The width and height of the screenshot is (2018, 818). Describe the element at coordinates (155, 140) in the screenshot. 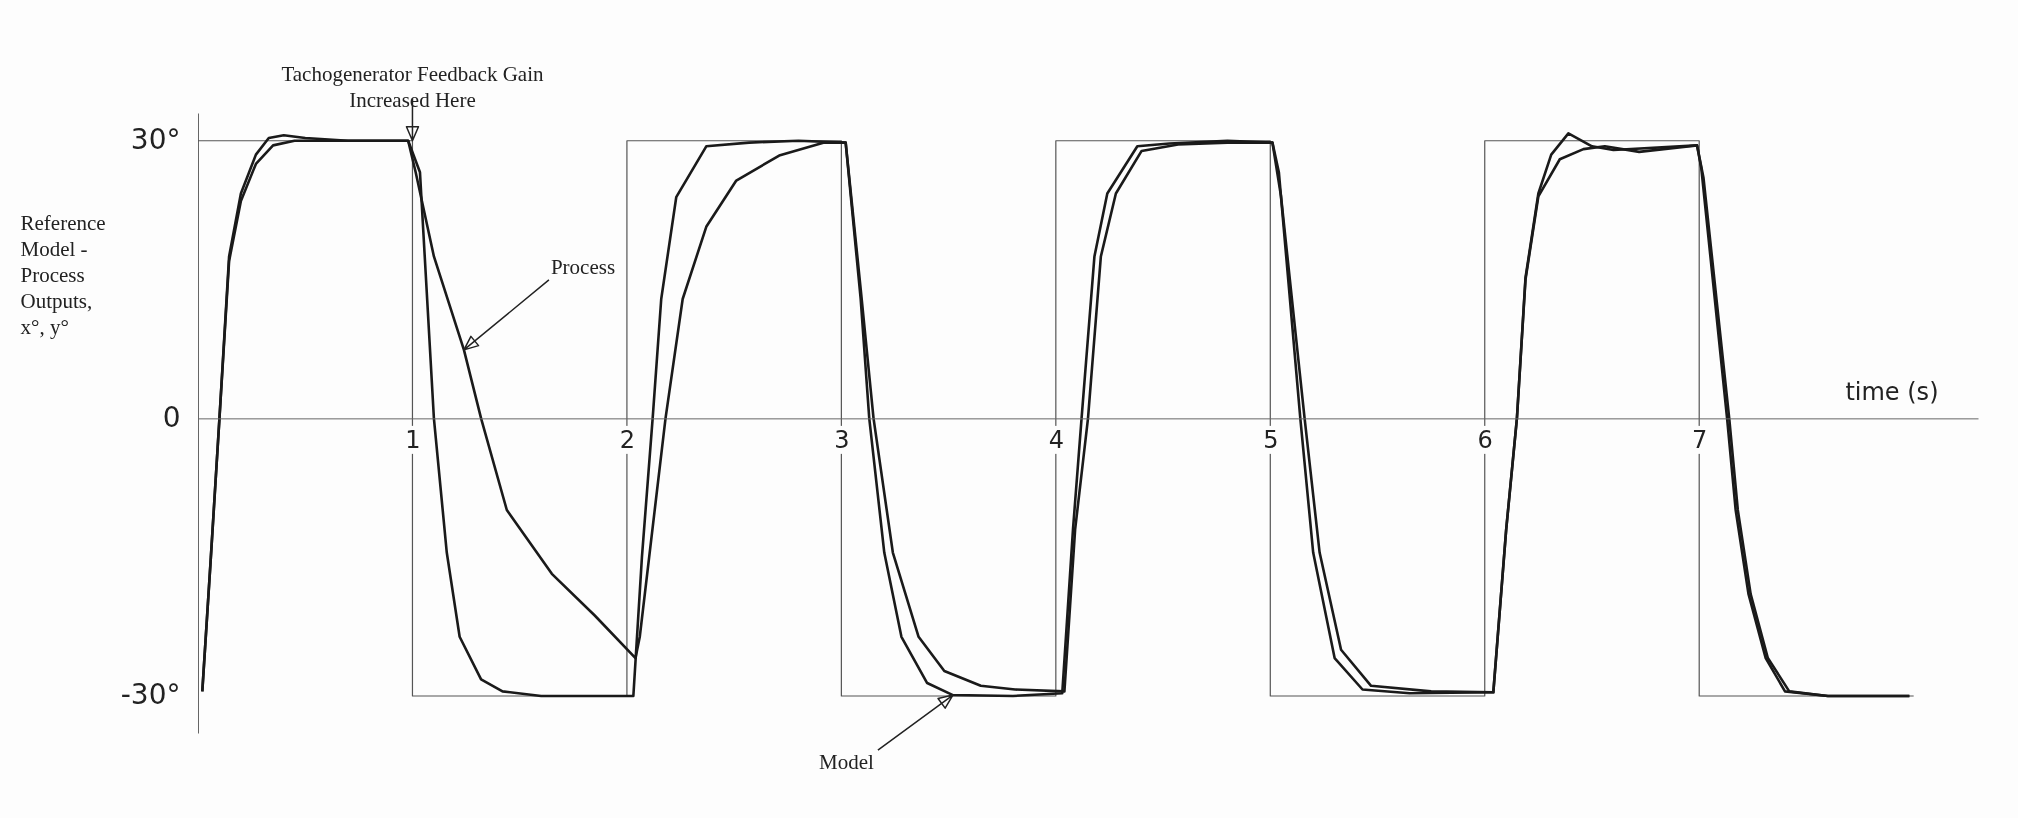

I see `y-tick-label: 30°` at that location.